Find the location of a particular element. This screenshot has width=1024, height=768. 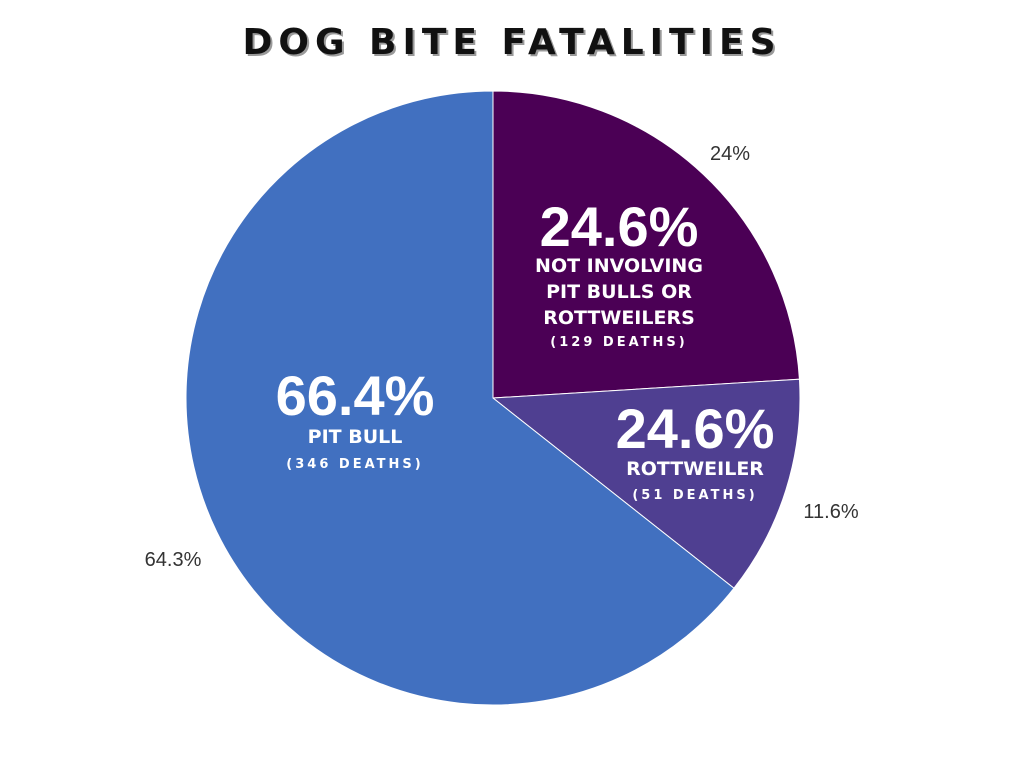

pie-slice-not-involving is located at coordinates (646, 244).